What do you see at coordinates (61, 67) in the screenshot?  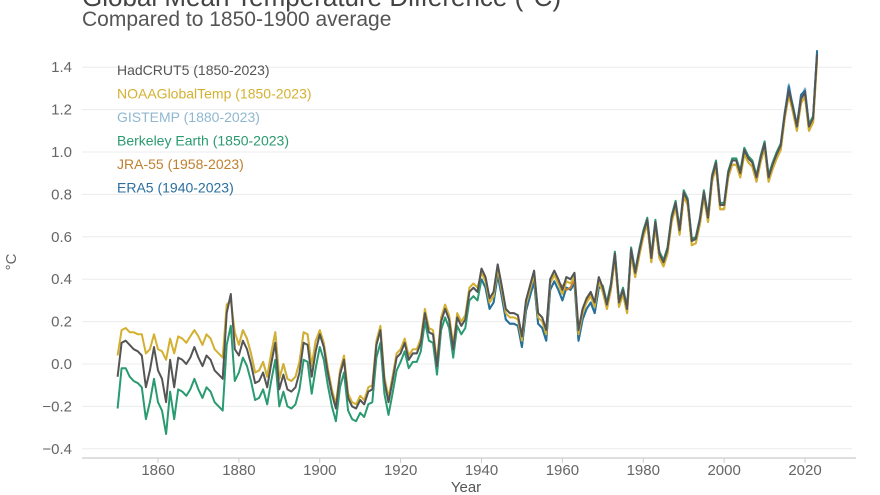 I see `y-tick-label: 1.4` at bounding box center [61, 67].